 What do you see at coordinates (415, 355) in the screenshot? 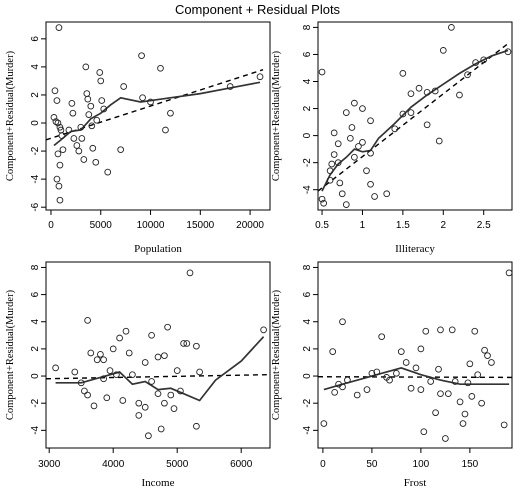
I see `plot-frame` at bounding box center [415, 355].